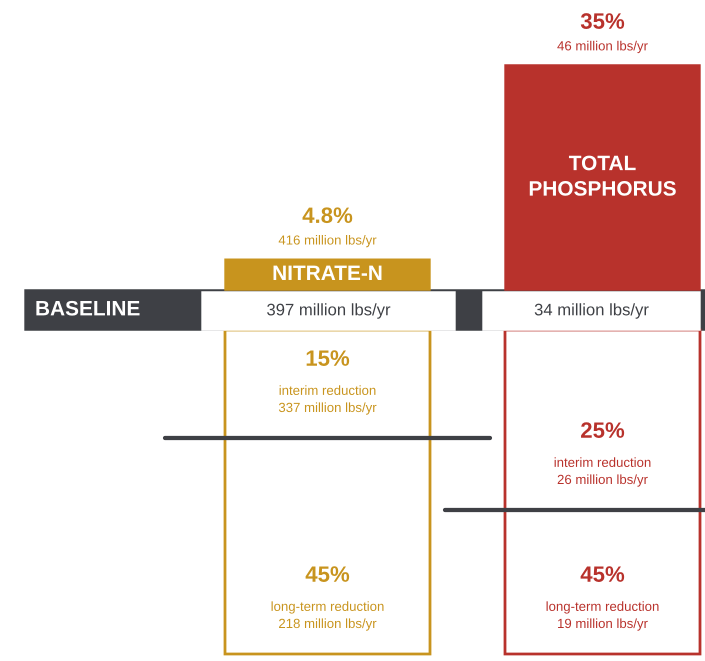 The height and width of the screenshot is (661, 705). What do you see at coordinates (591, 311) in the screenshot?
I see `text: 34 million lbs/yr` at bounding box center [591, 311].